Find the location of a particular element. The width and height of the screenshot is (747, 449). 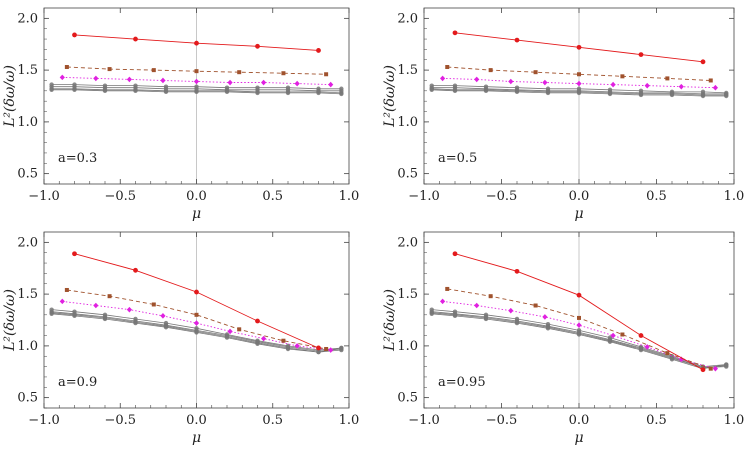

panel-annotation: a=0.9 is located at coordinates (77, 382).